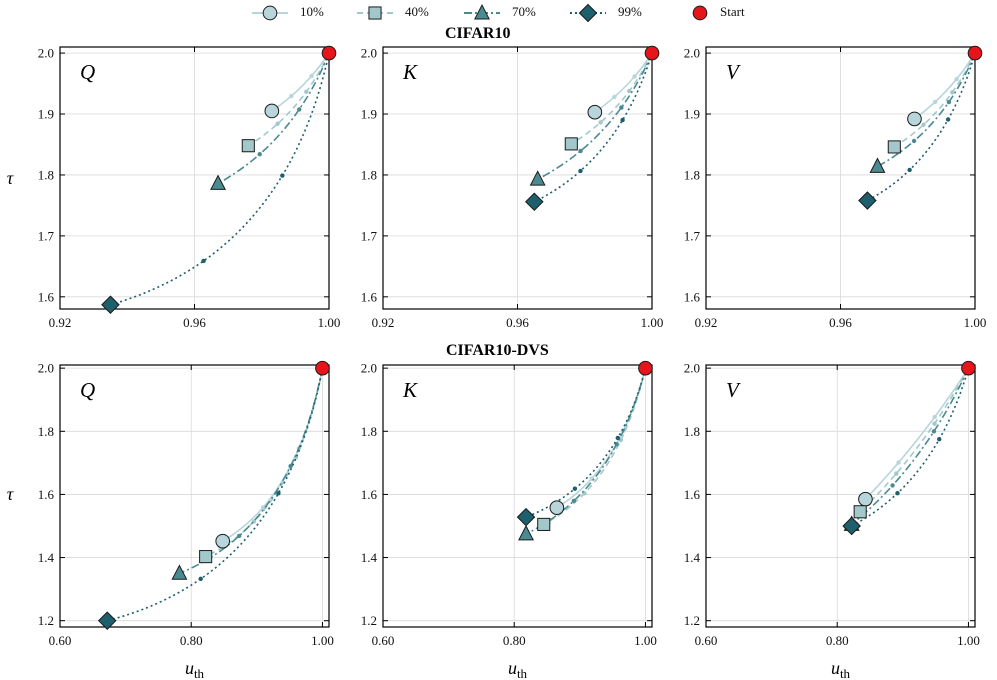  I want to click on x-axis-label: uth, so click(518, 669).